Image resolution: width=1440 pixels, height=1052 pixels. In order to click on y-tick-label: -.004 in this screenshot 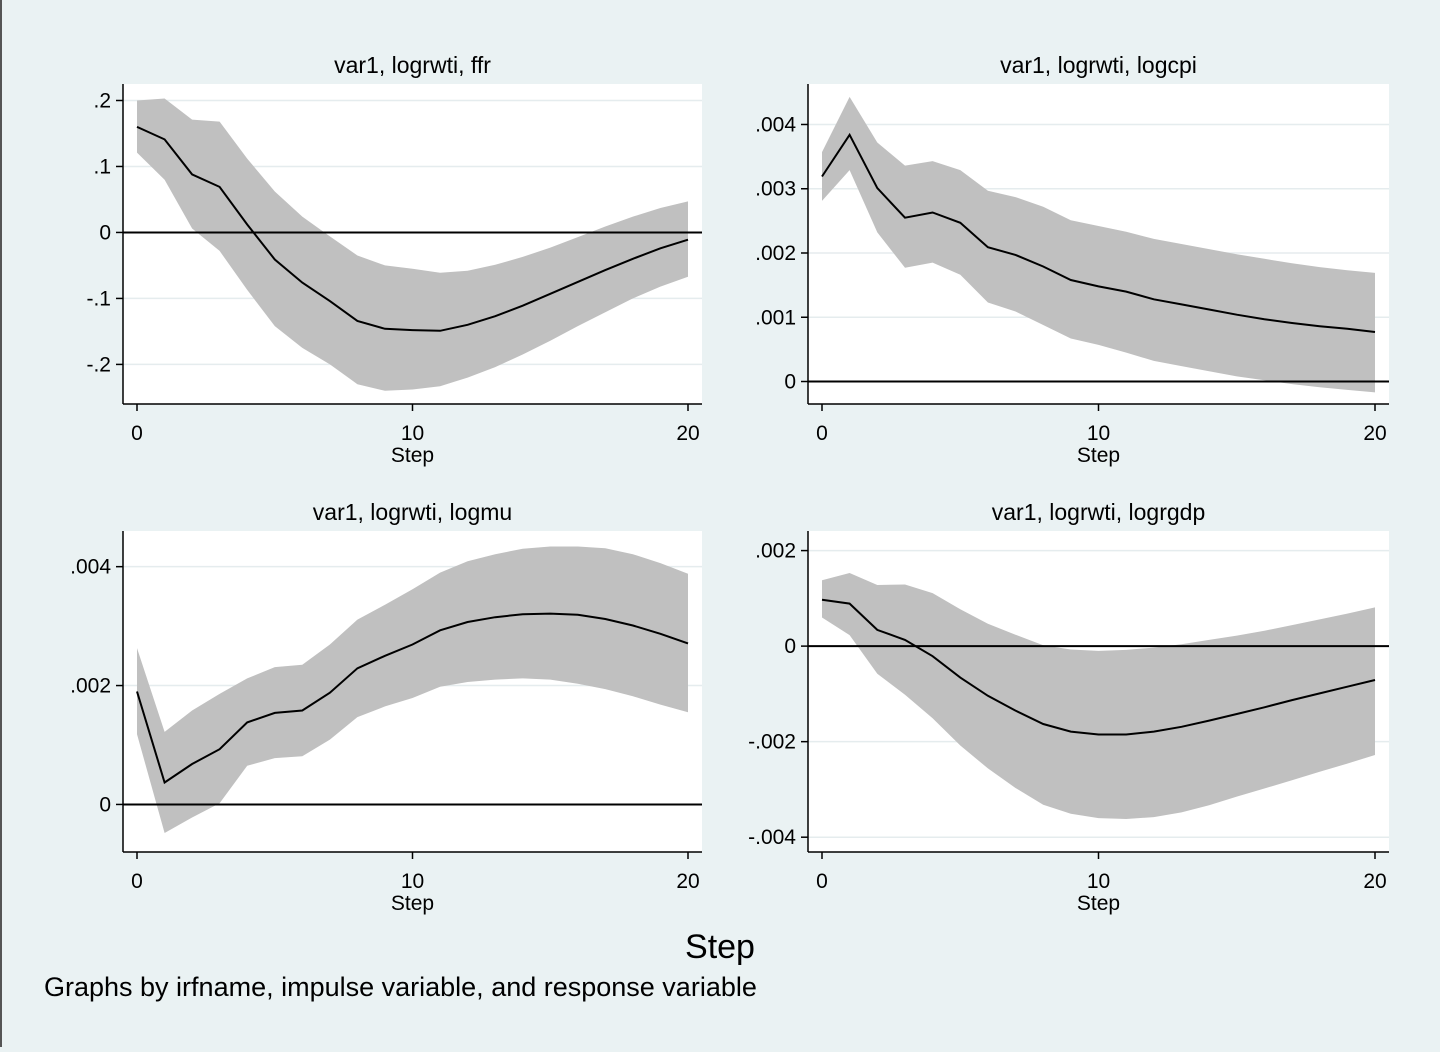, I will do `click(772, 837)`.